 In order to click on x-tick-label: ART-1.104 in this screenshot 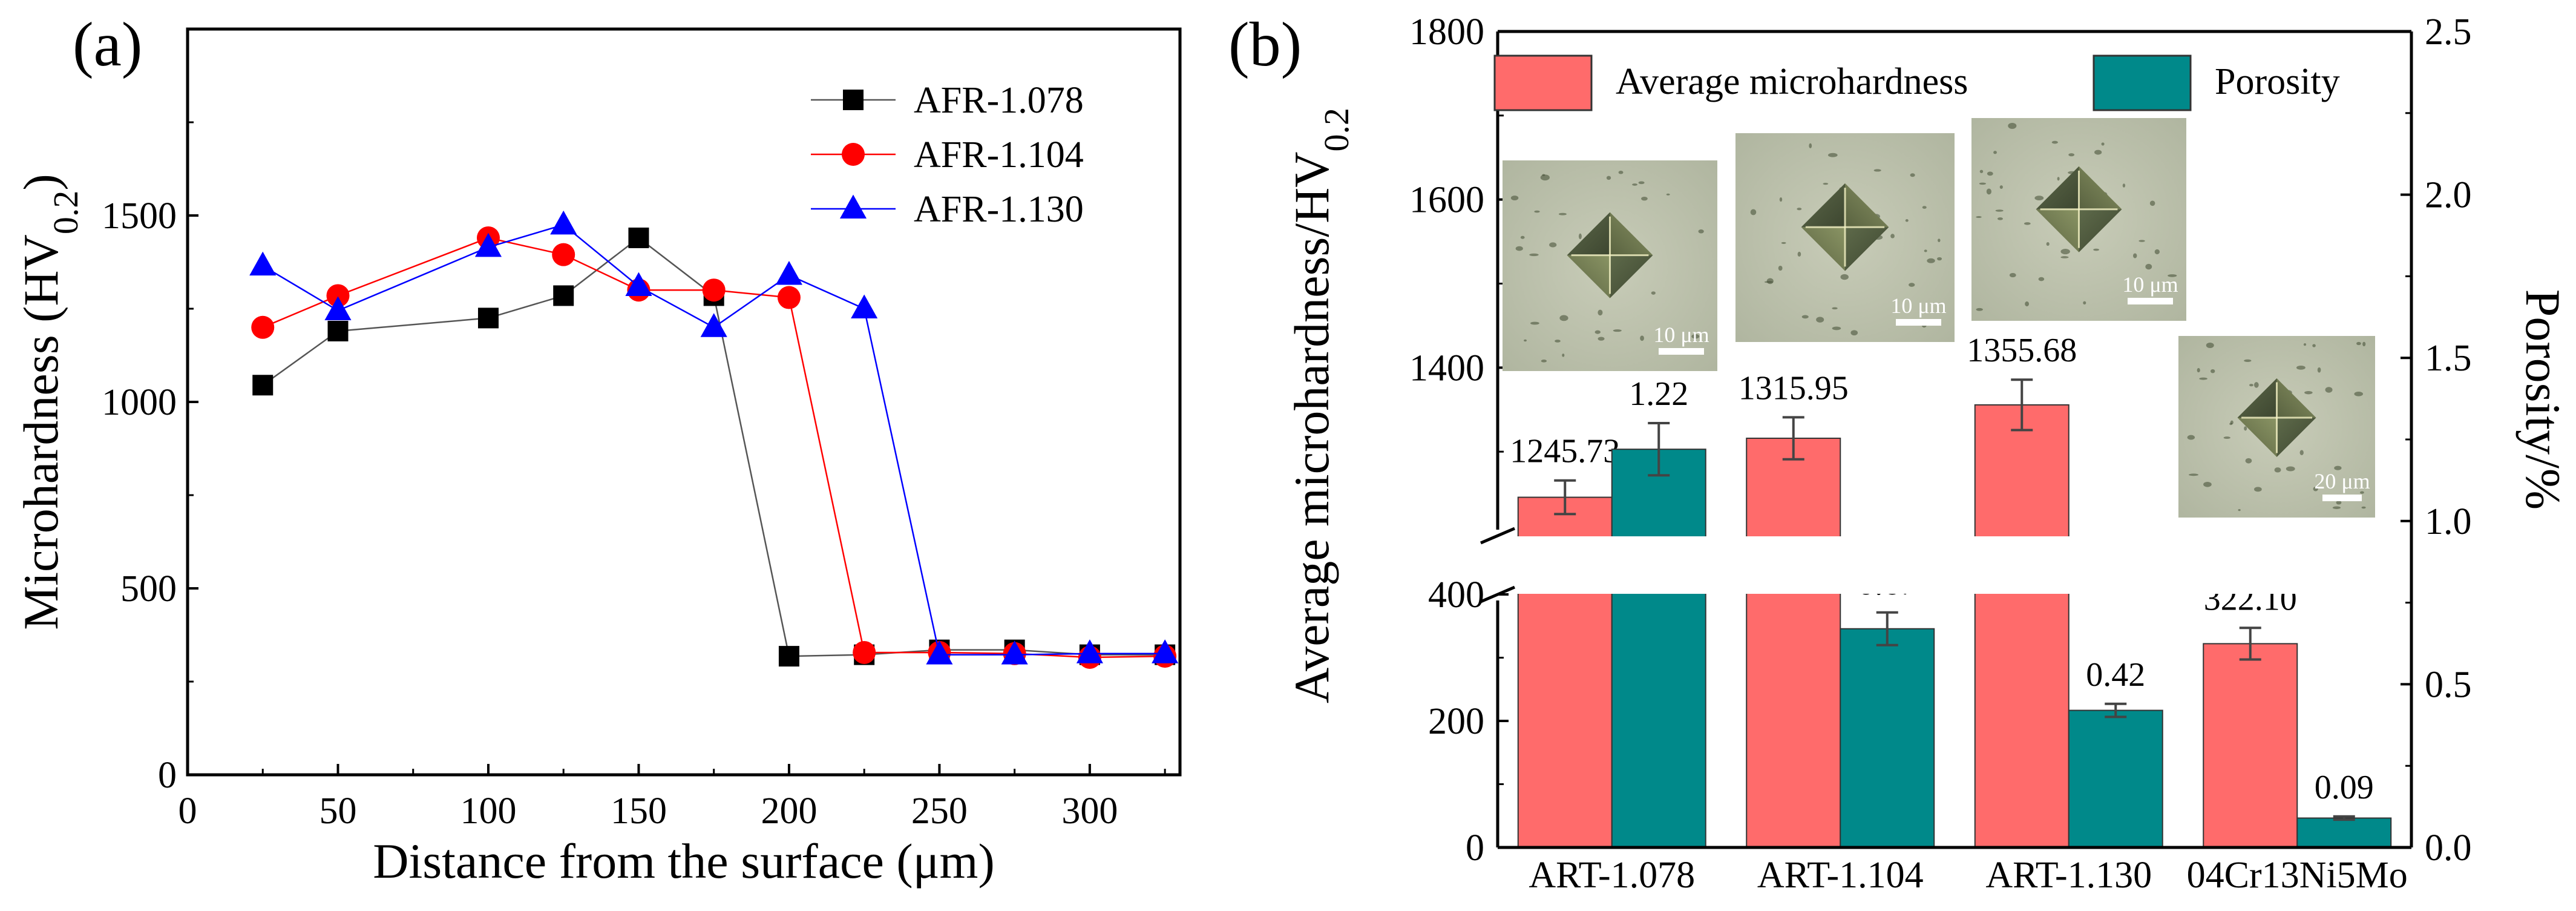, I will do `click(1840, 875)`.